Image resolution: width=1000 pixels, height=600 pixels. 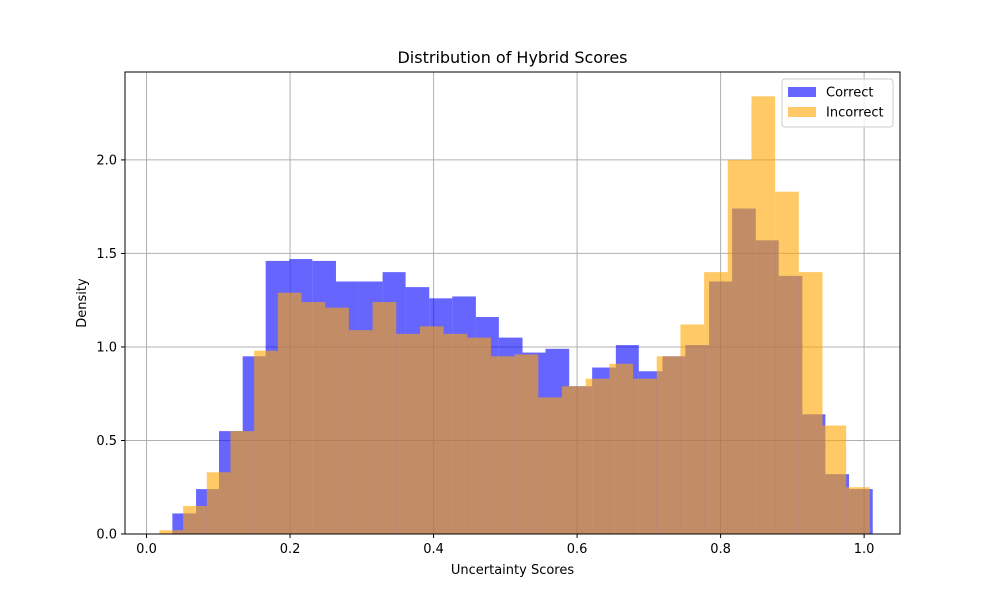 What do you see at coordinates (106, 441) in the screenshot?
I see `y-tick-label: 0.5` at bounding box center [106, 441].